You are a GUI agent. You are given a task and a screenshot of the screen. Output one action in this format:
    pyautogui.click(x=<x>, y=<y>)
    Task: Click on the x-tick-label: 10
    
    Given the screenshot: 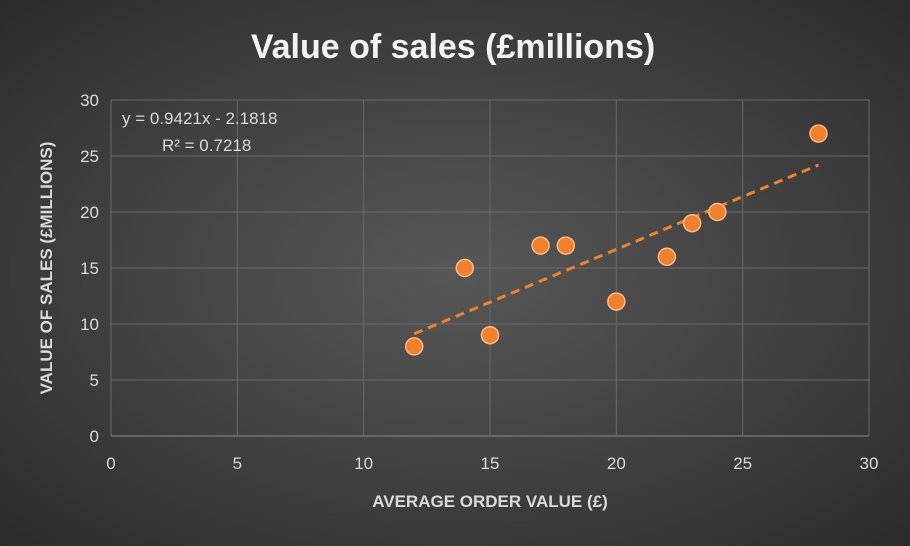 What is the action you would take?
    pyautogui.click(x=363, y=463)
    